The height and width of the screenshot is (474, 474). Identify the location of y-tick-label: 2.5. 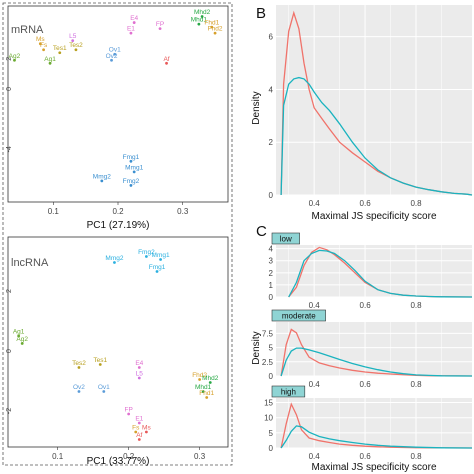
(268, 362).